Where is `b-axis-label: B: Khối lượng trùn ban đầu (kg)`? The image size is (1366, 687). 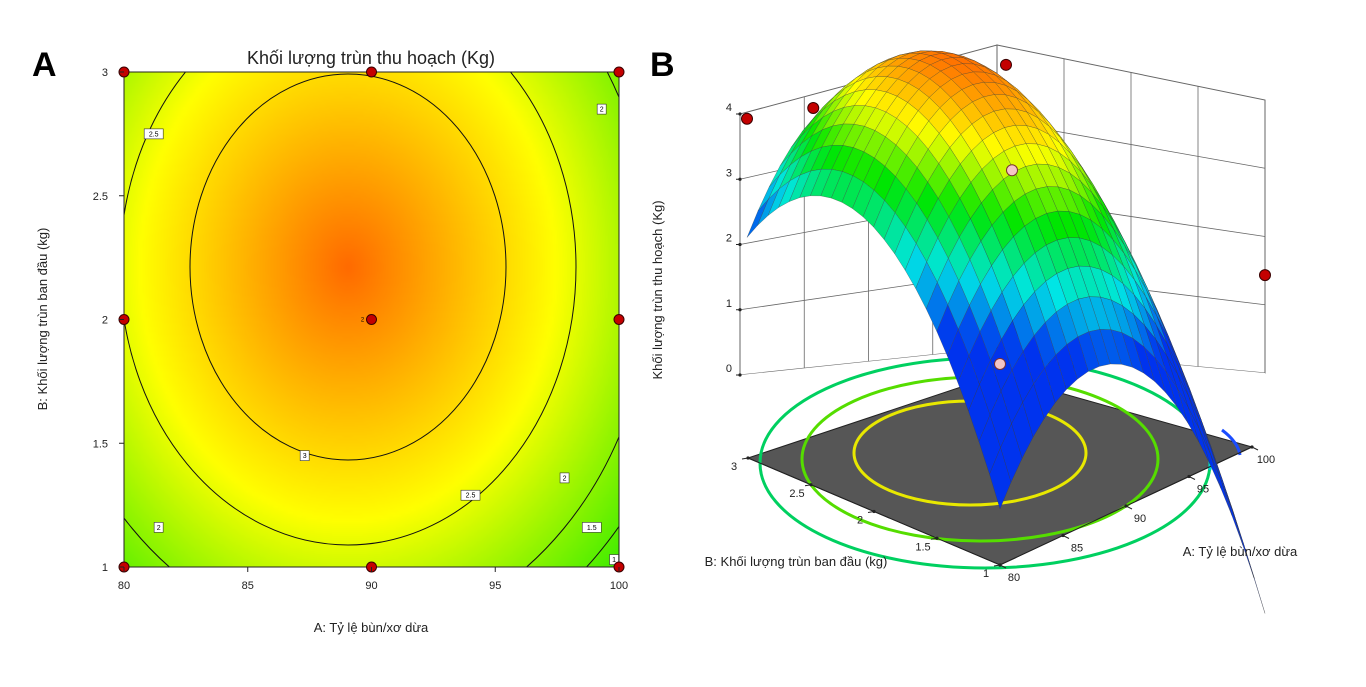
b-axis-label: B: Khối lượng trùn ban đầu (kg) is located at coordinates (796, 561).